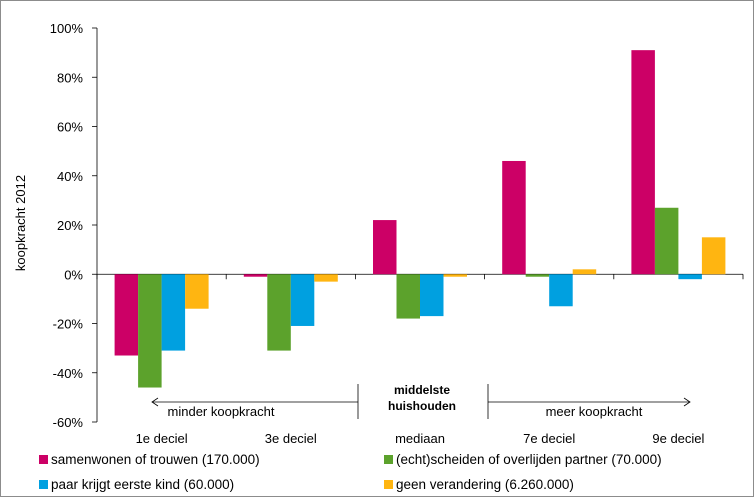  I want to click on x-category-label: 7e deciel, so click(549, 438).